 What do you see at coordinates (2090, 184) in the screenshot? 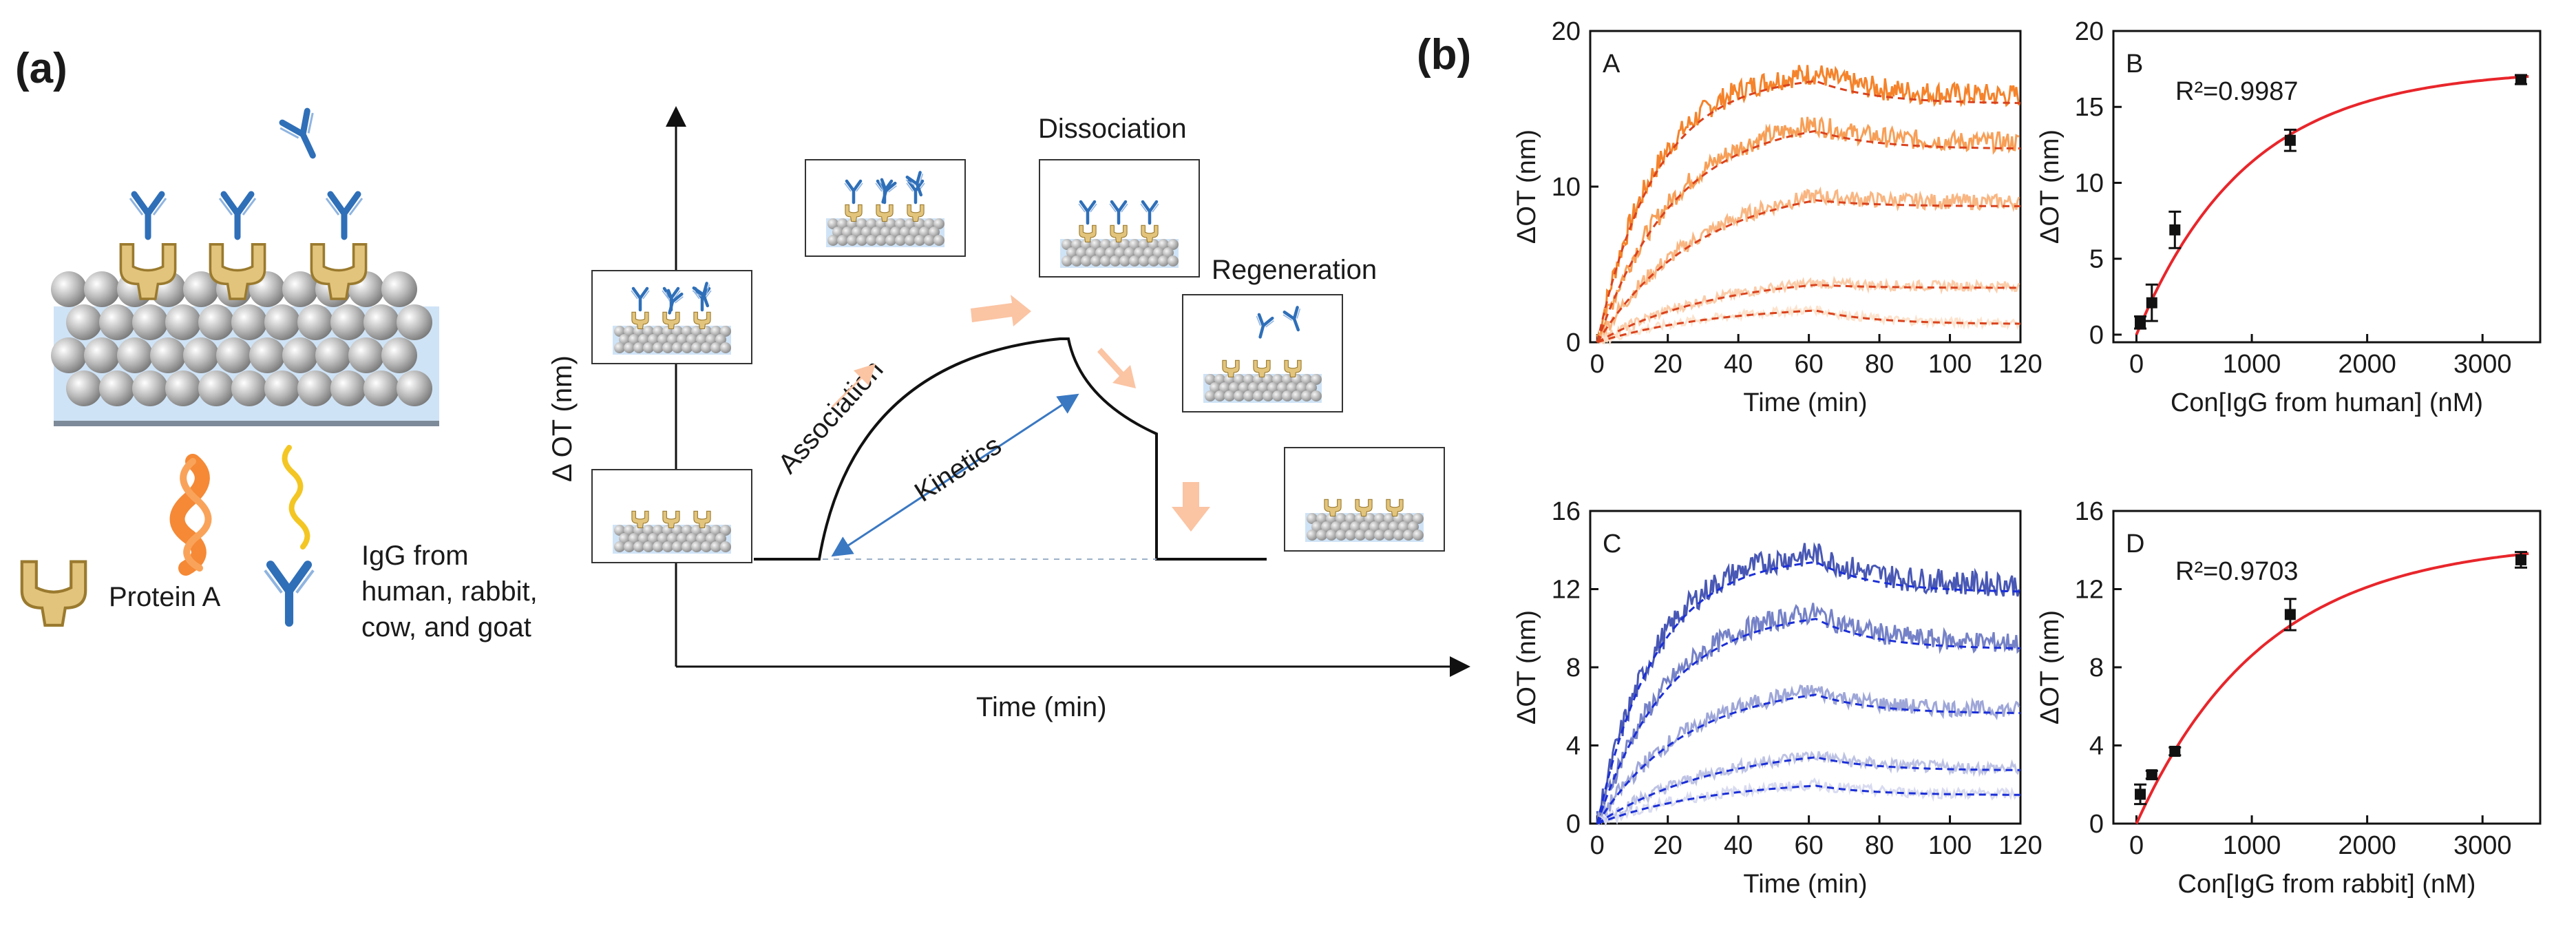
I see `y-tick-label: 10` at bounding box center [2090, 184].